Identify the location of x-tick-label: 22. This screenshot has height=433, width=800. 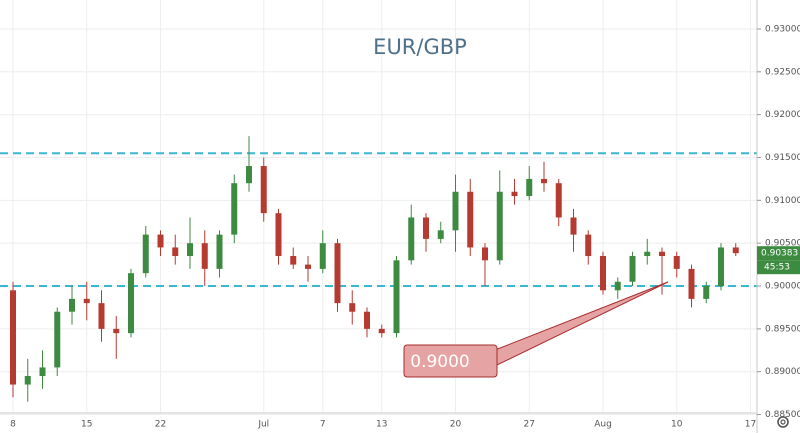
(160, 425).